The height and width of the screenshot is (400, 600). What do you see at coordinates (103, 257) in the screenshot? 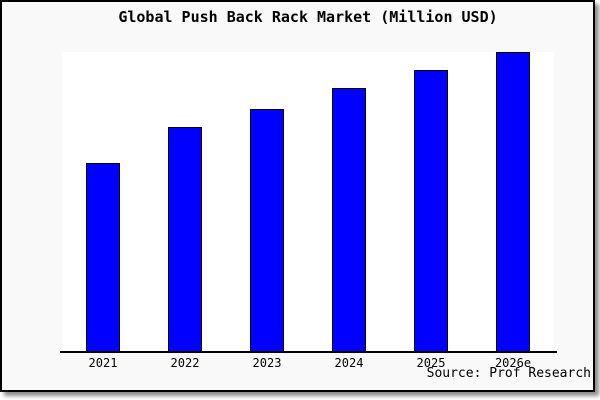
I see `bar-2021` at bounding box center [103, 257].